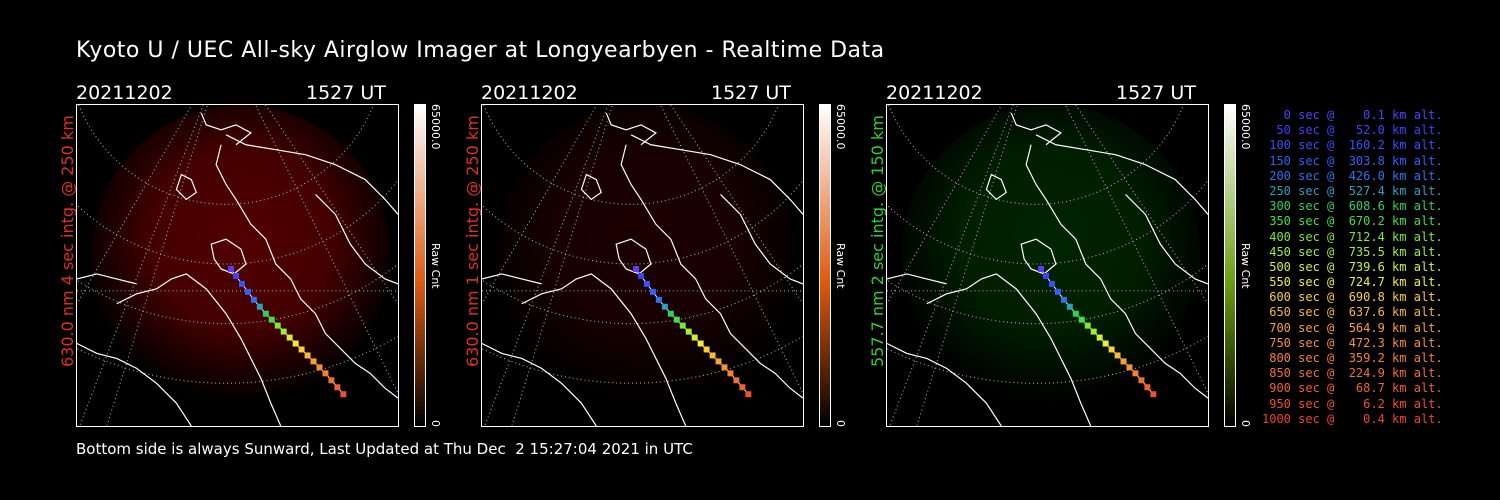  I want to click on legend-entry: 500 sec @ 739.6 km alt., so click(1352, 266).